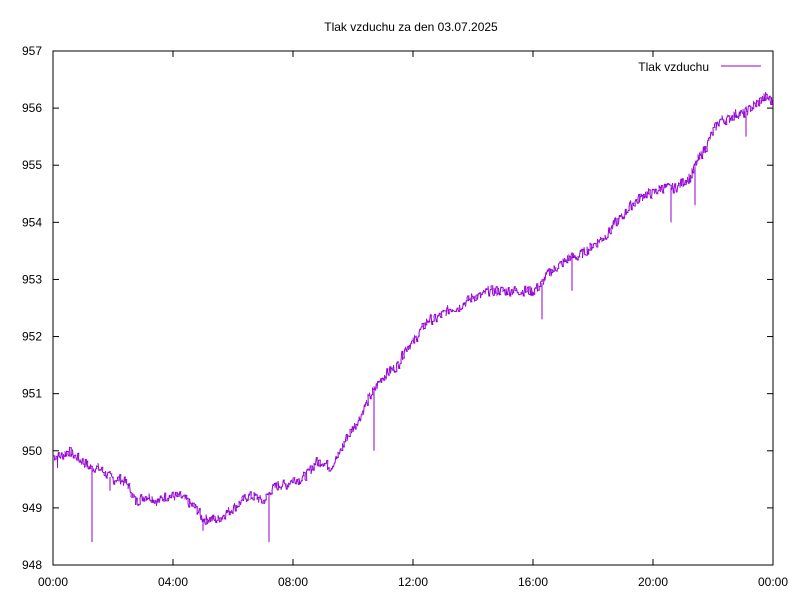 The height and width of the screenshot is (600, 800). What do you see at coordinates (673, 67) in the screenshot?
I see `legend-label: Tlak vzduchu` at bounding box center [673, 67].